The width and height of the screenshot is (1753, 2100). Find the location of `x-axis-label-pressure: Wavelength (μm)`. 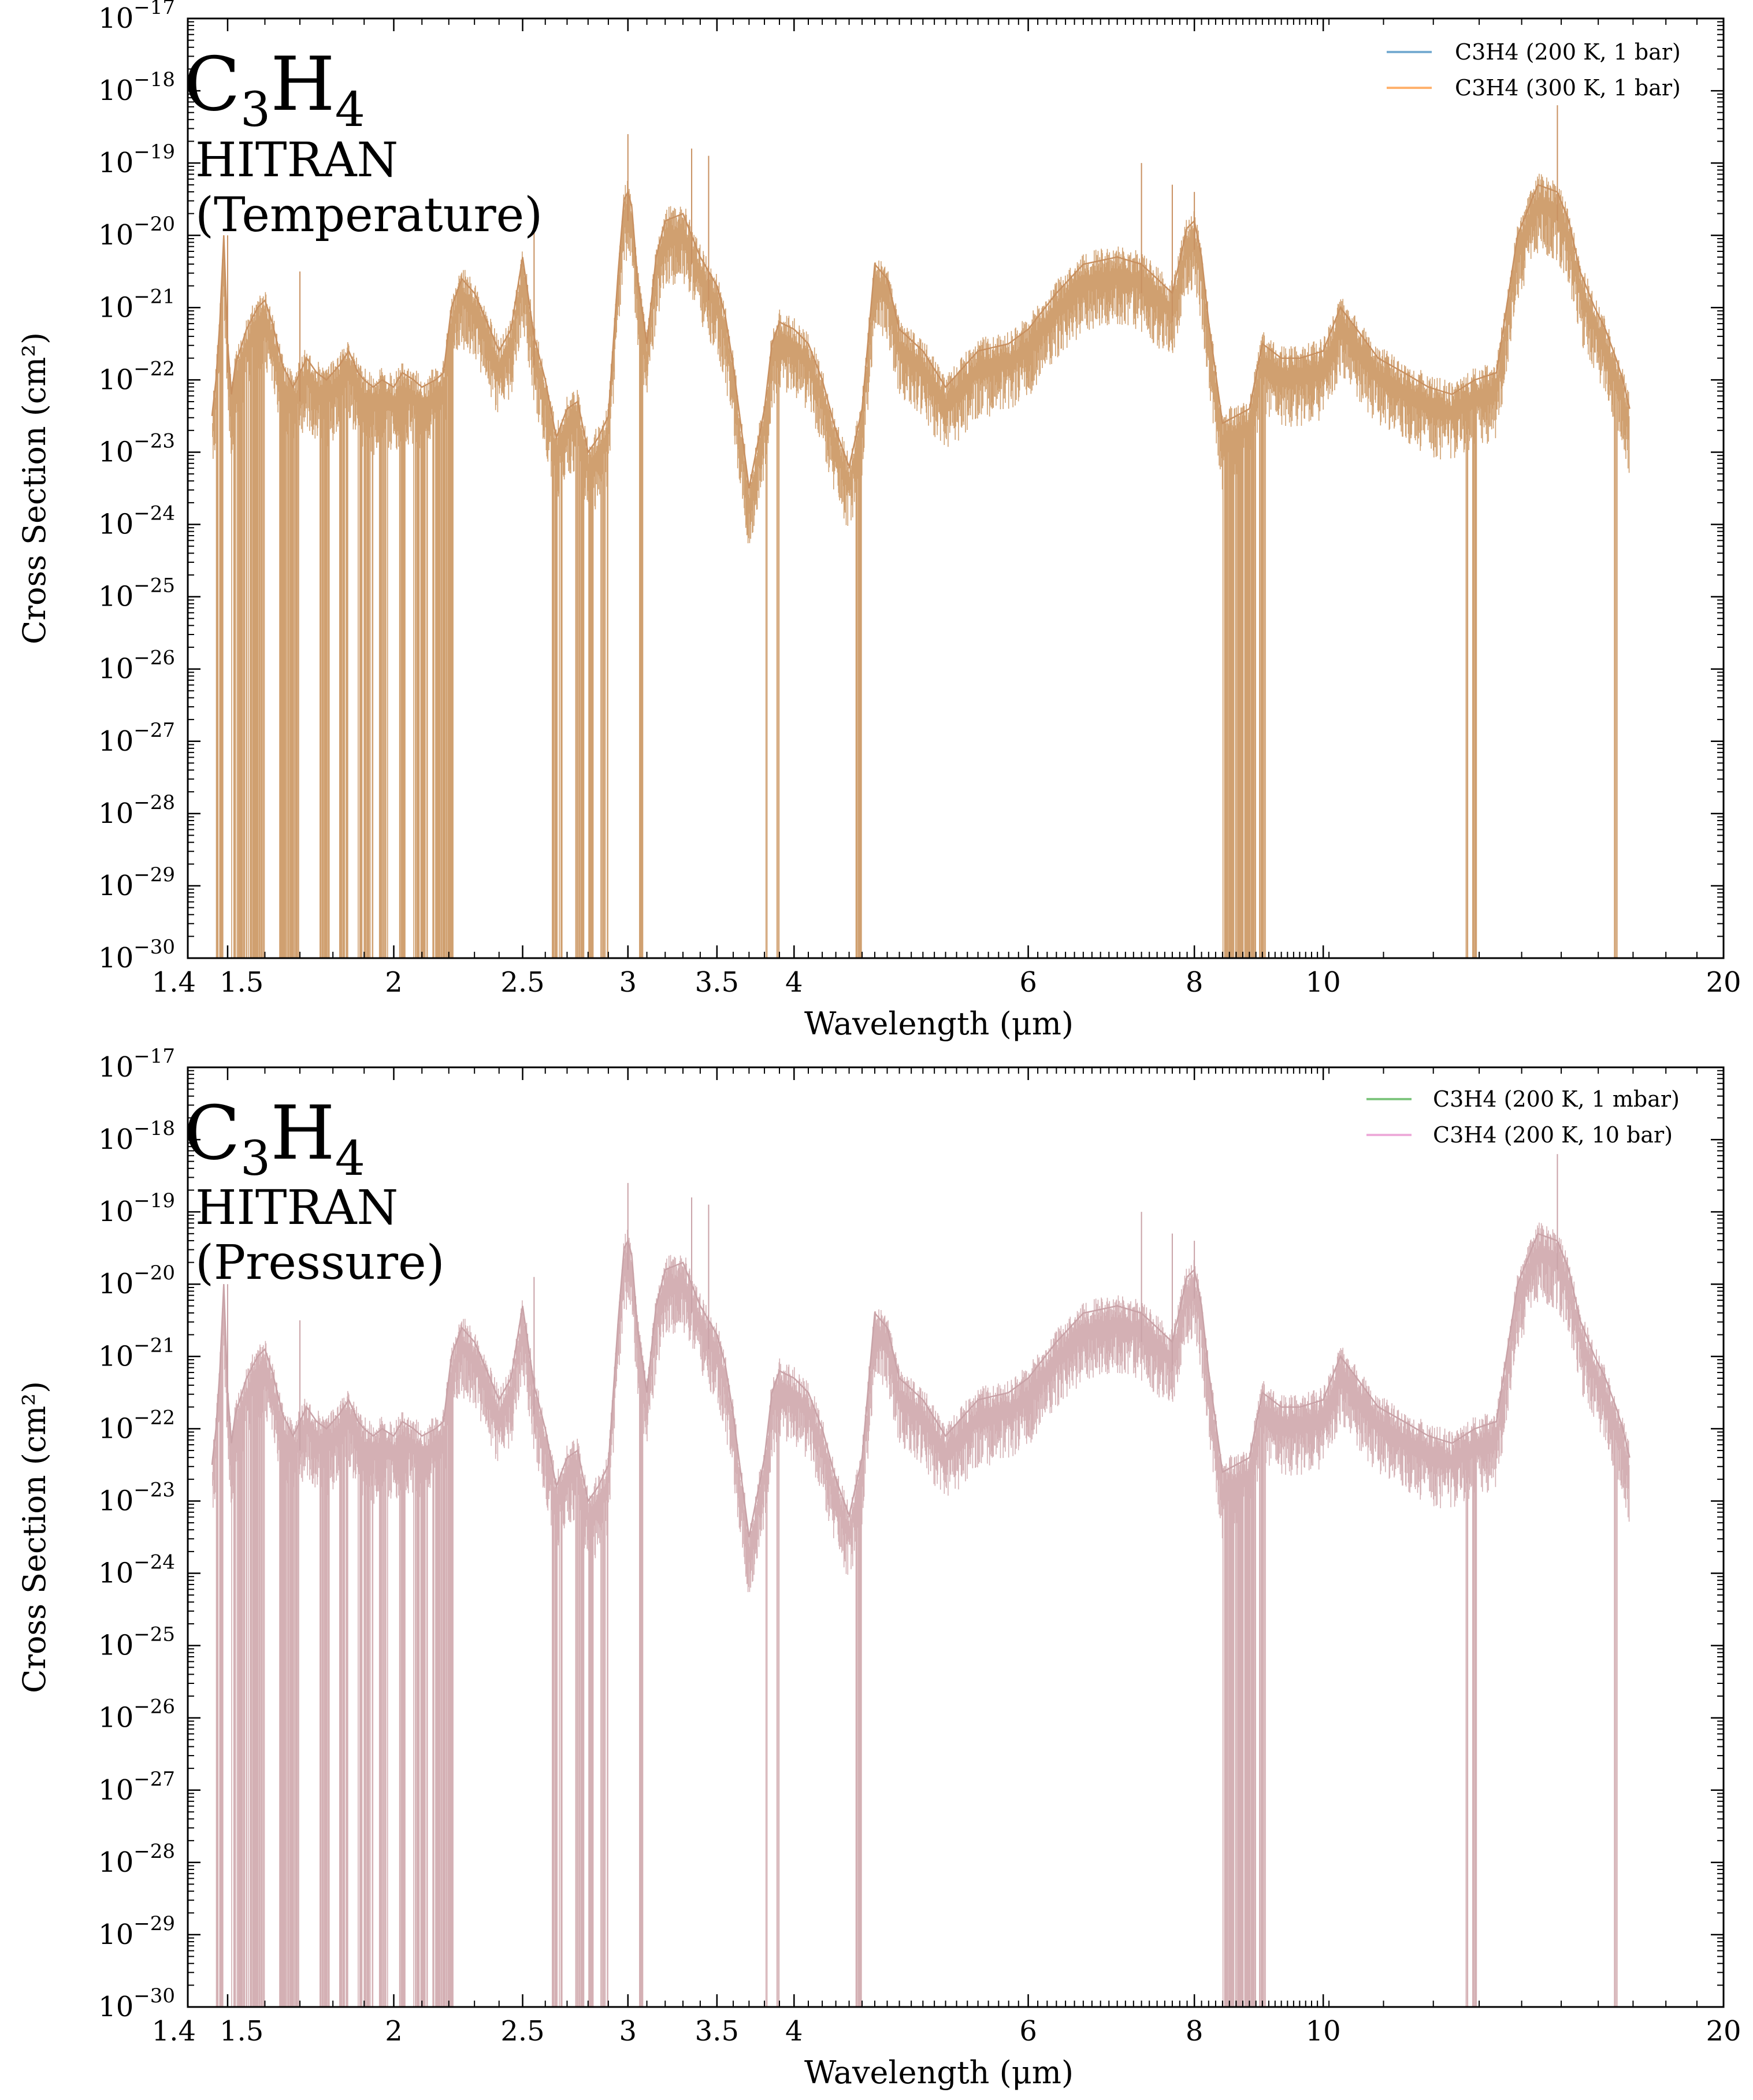

x-axis-label-pressure: Wavelength (μm) is located at coordinates (939, 2072).